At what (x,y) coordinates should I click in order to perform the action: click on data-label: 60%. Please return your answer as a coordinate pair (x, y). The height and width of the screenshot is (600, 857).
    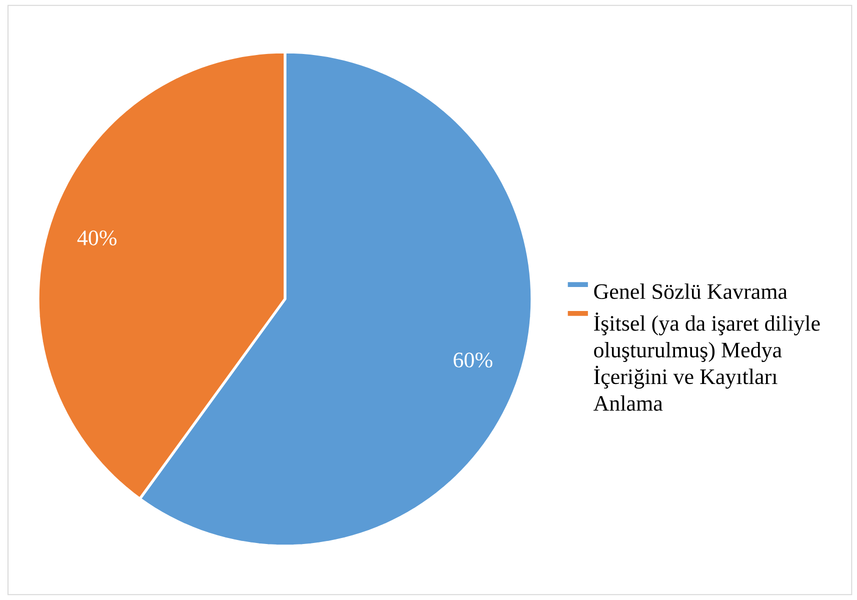
    Looking at the image, I should click on (473, 360).